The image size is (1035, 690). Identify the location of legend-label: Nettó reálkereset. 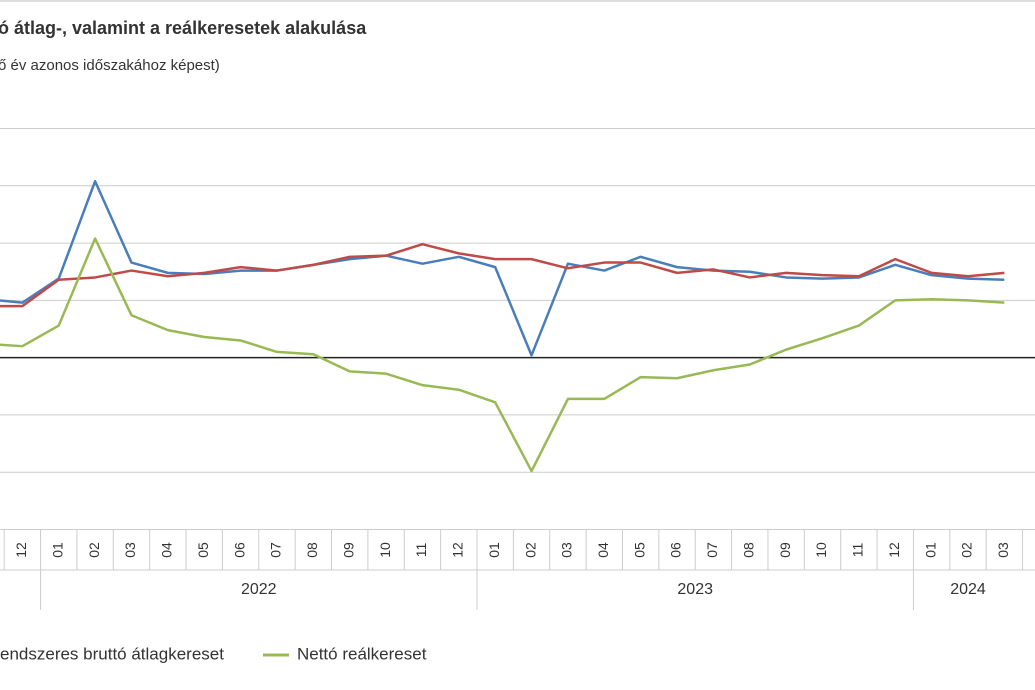
(362, 653).